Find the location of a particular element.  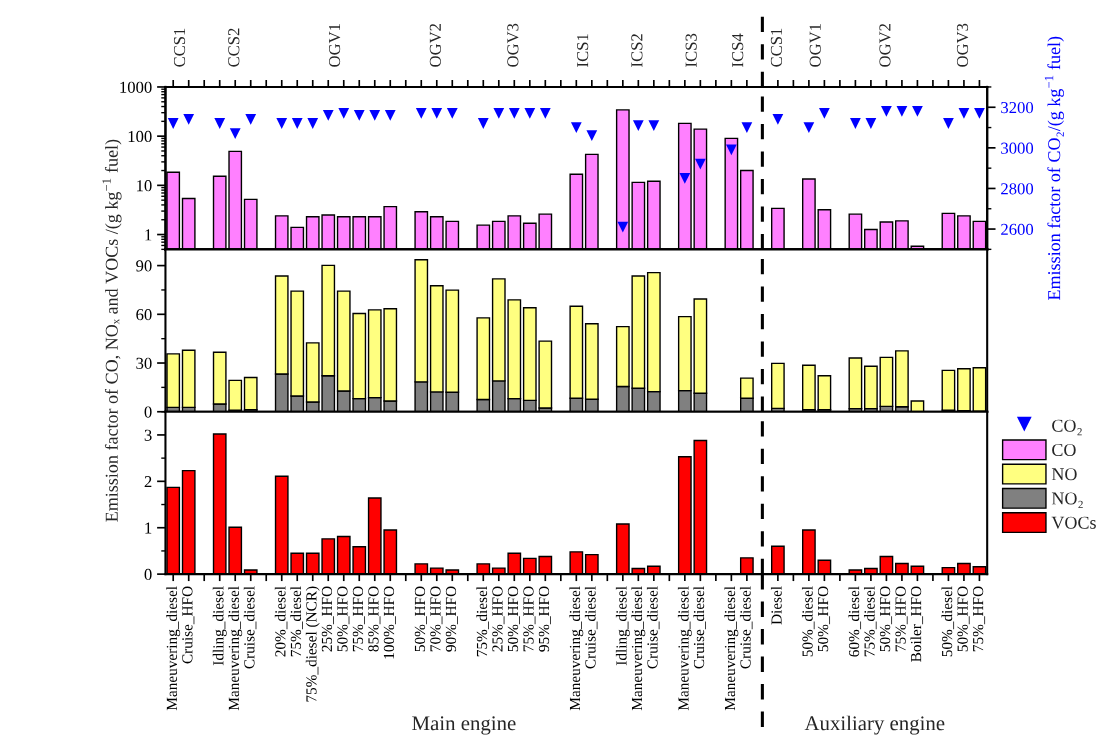

y2-tick-label: 3000 is located at coordinates (1017, 148).